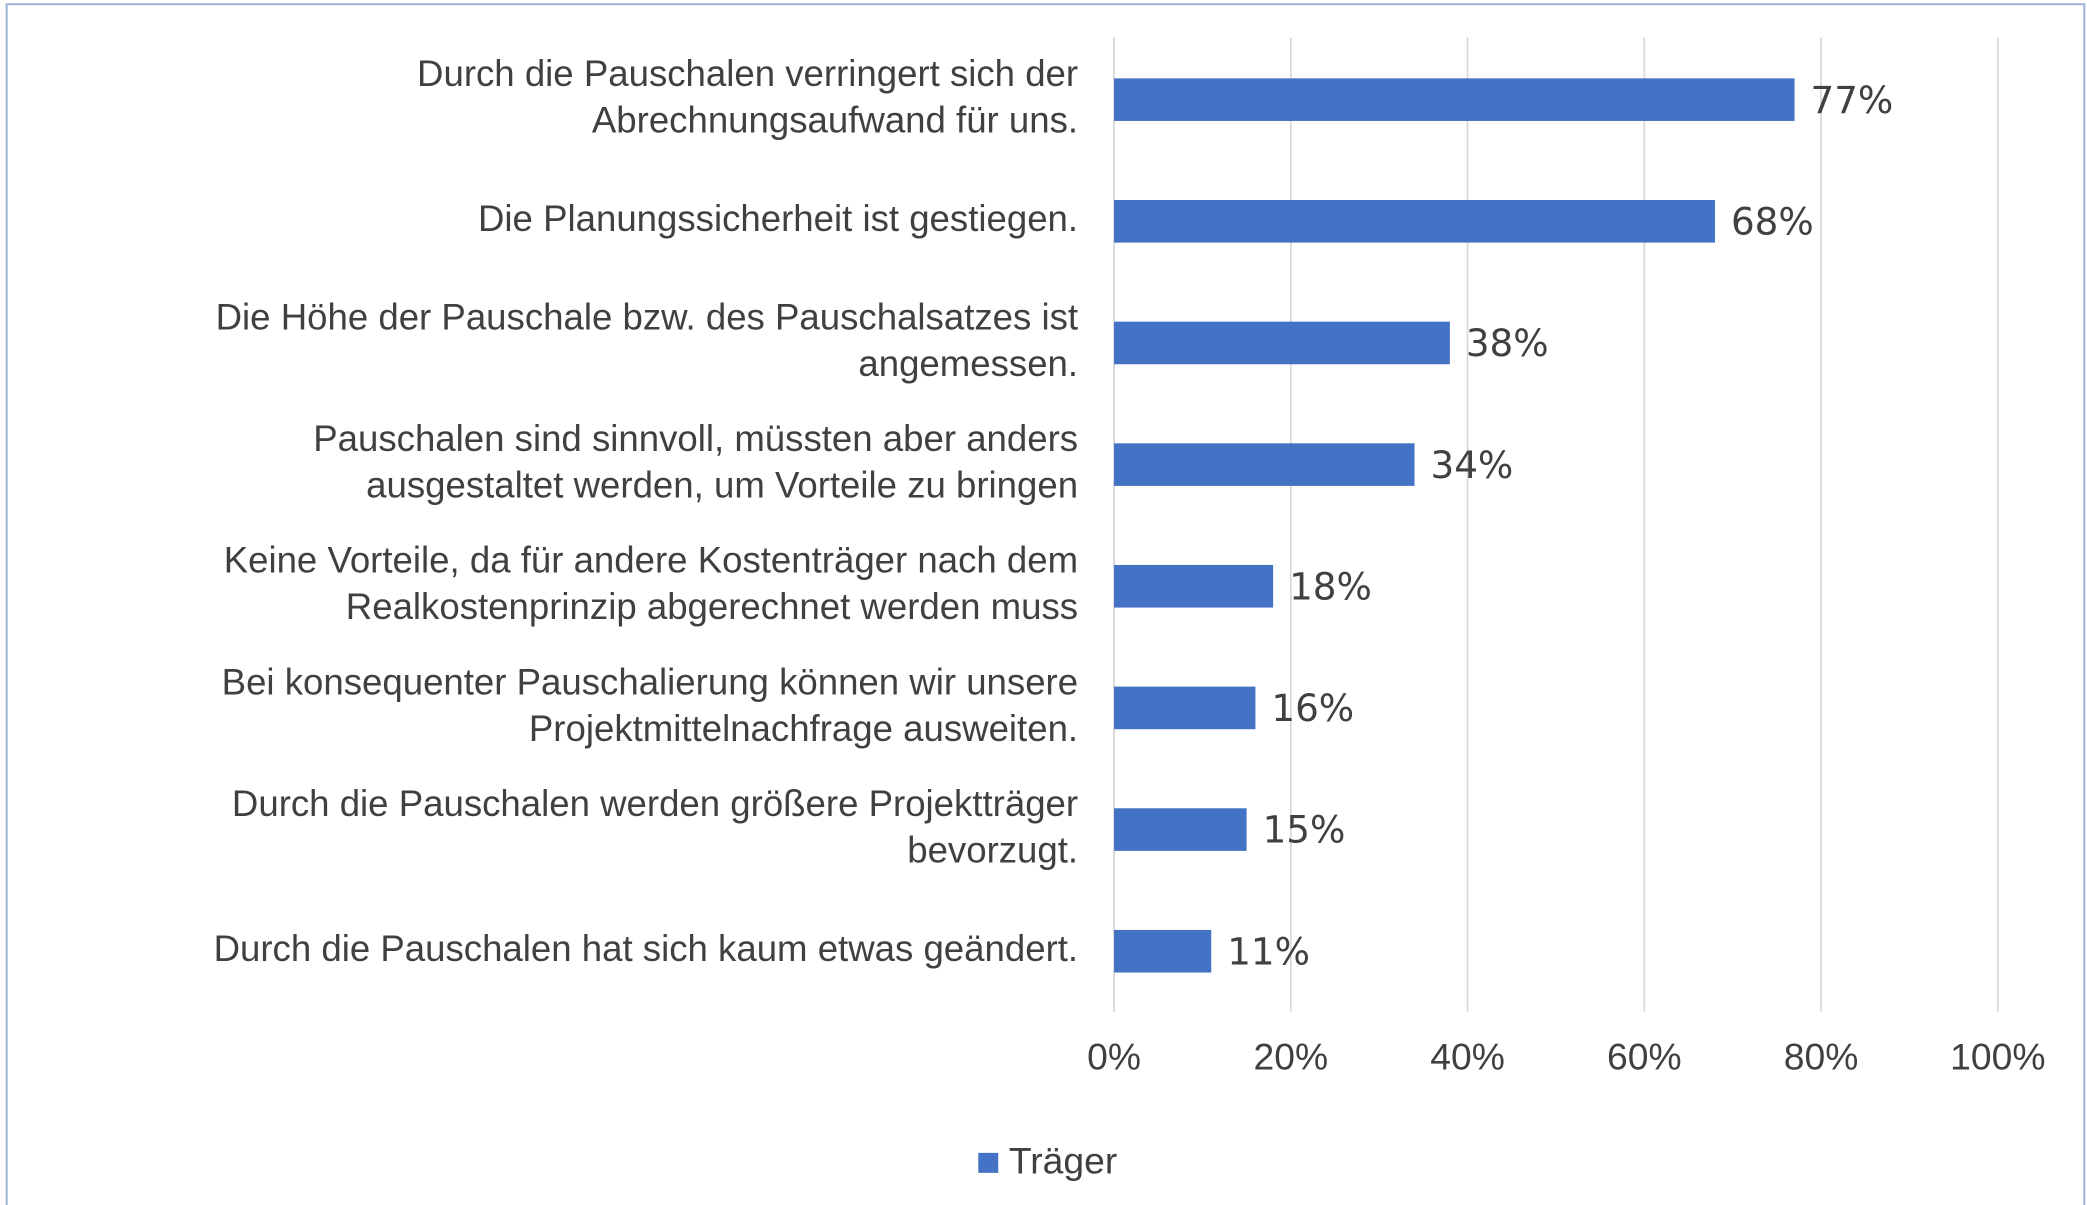 The height and width of the screenshot is (1205, 2087). What do you see at coordinates (1772, 221) in the screenshot?
I see `data-label: 68%` at bounding box center [1772, 221].